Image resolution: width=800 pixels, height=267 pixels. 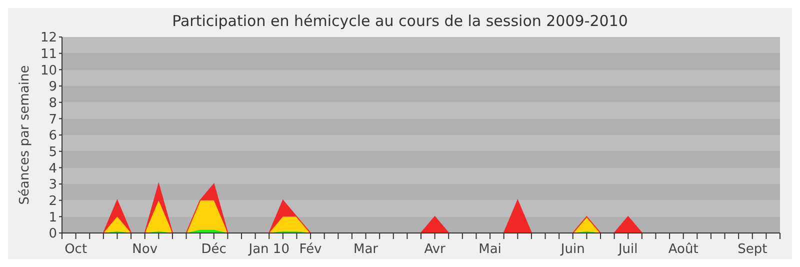 What do you see at coordinates (310, 249) in the screenshot?
I see `x-tick-label: Fév` at bounding box center [310, 249].